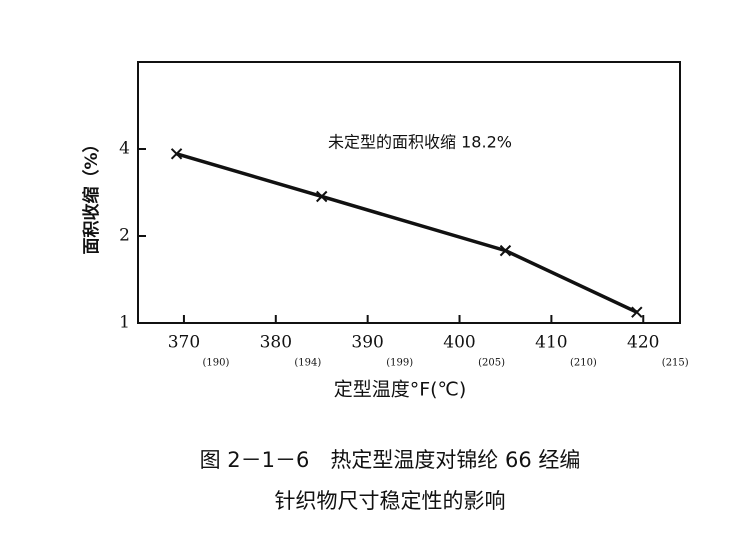  I want to click on y-tick-label: 1, so click(124, 323).